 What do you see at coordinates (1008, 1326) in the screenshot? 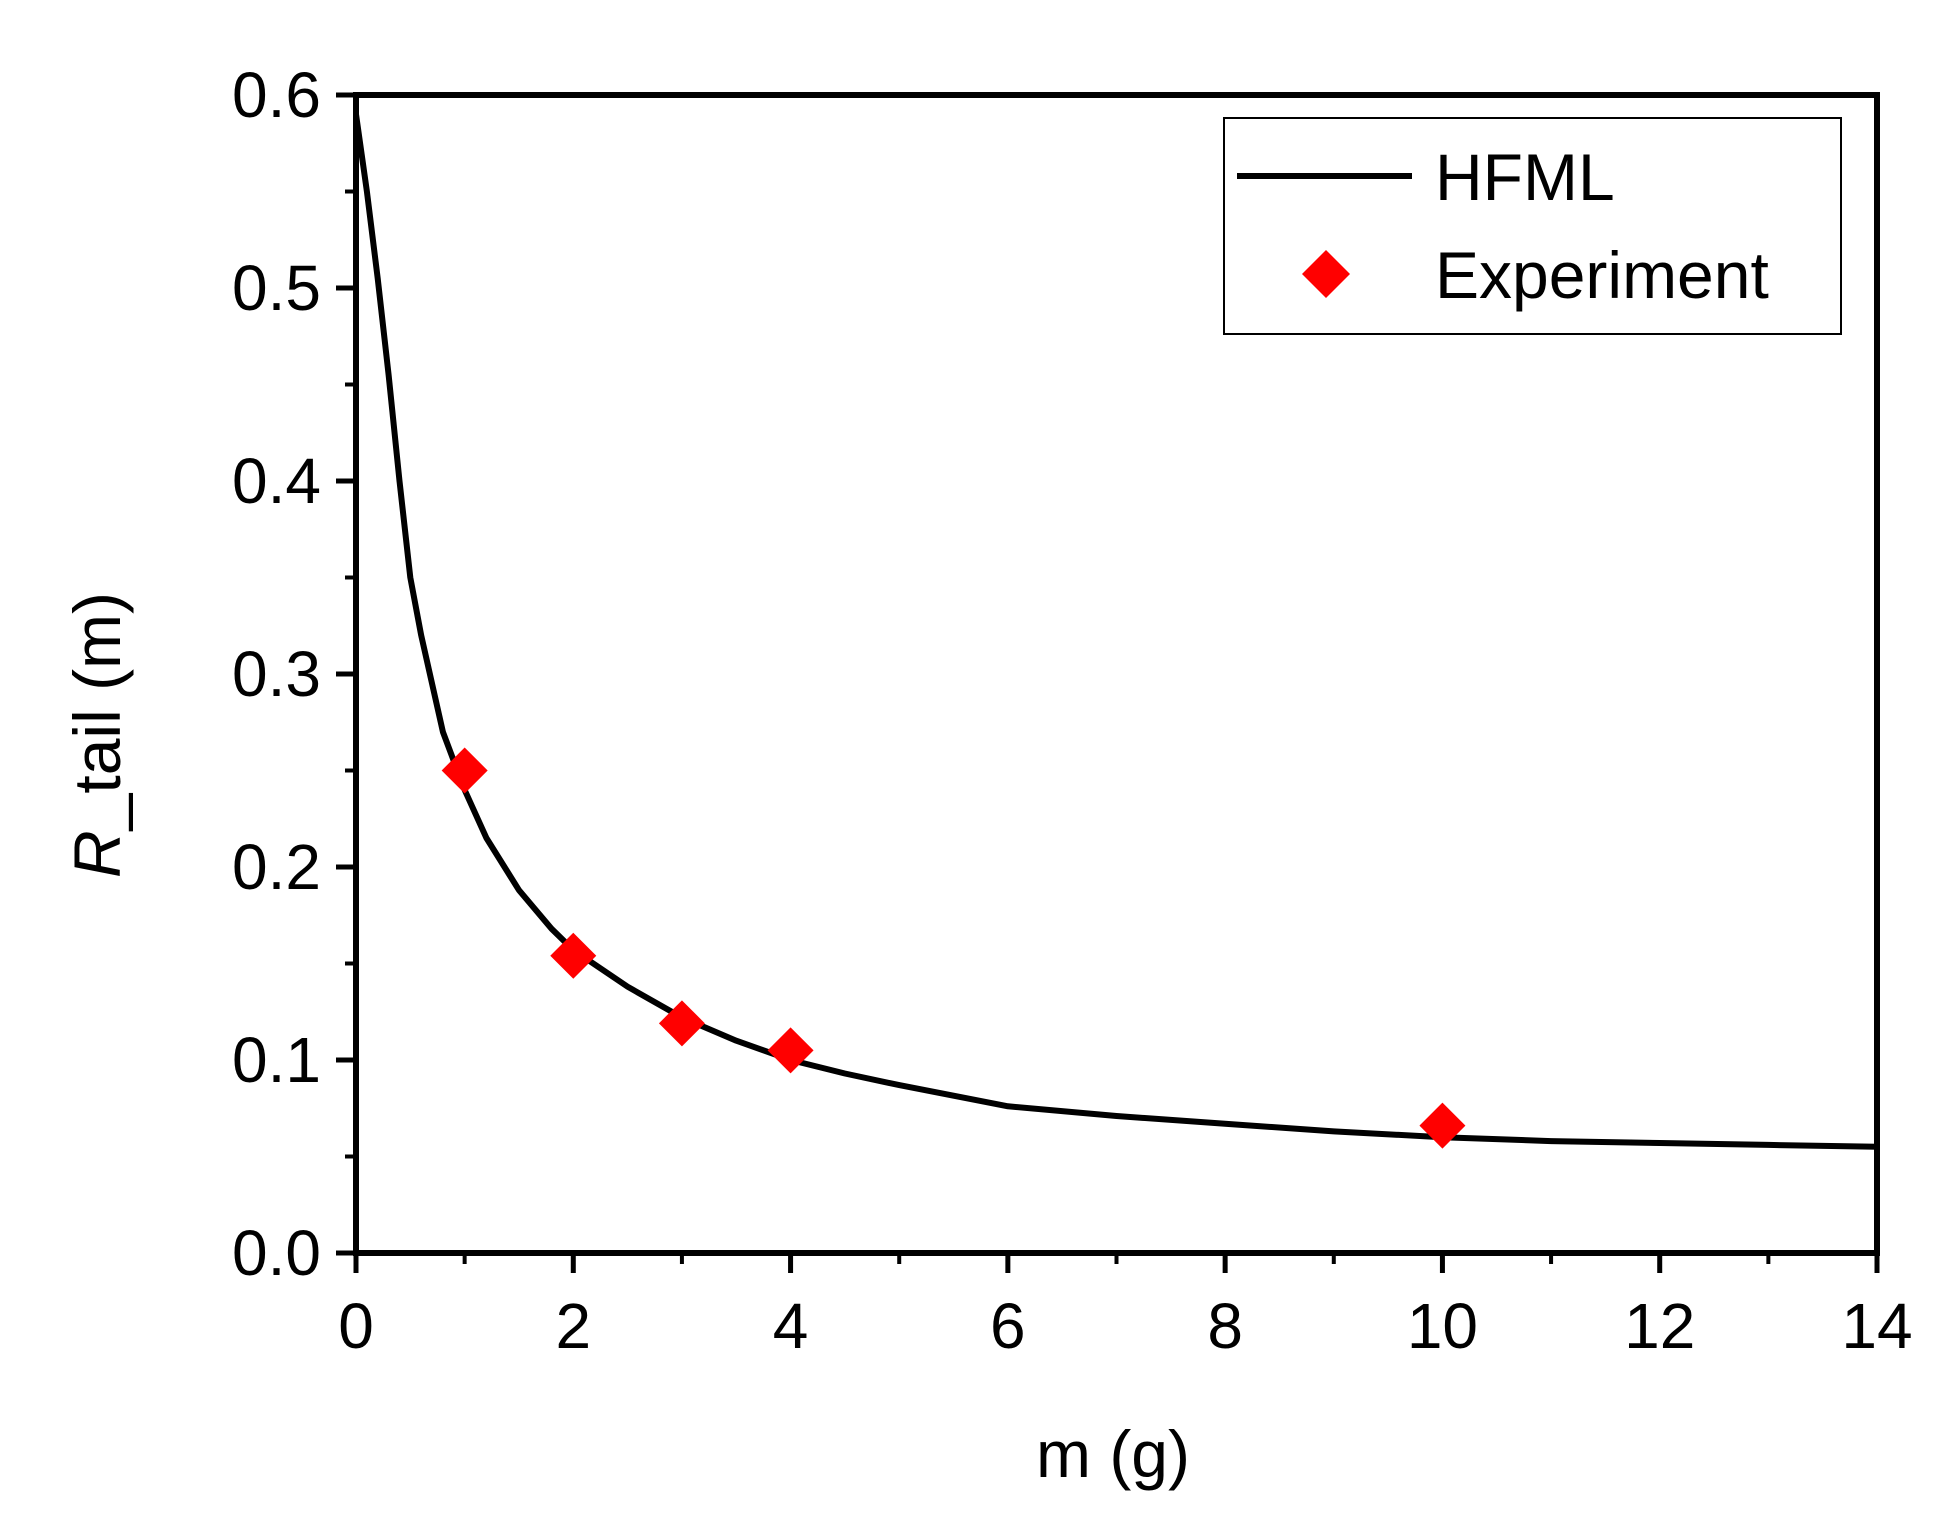
I see `x-tick-label: 6` at bounding box center [1008, 1326].